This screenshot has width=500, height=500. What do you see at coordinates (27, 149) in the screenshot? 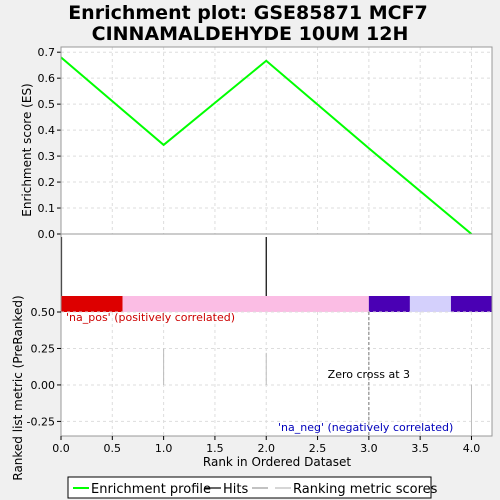
I see `enrichment-y-axis-label: Enrichment score (ES)` at bounding box center [27, 149].